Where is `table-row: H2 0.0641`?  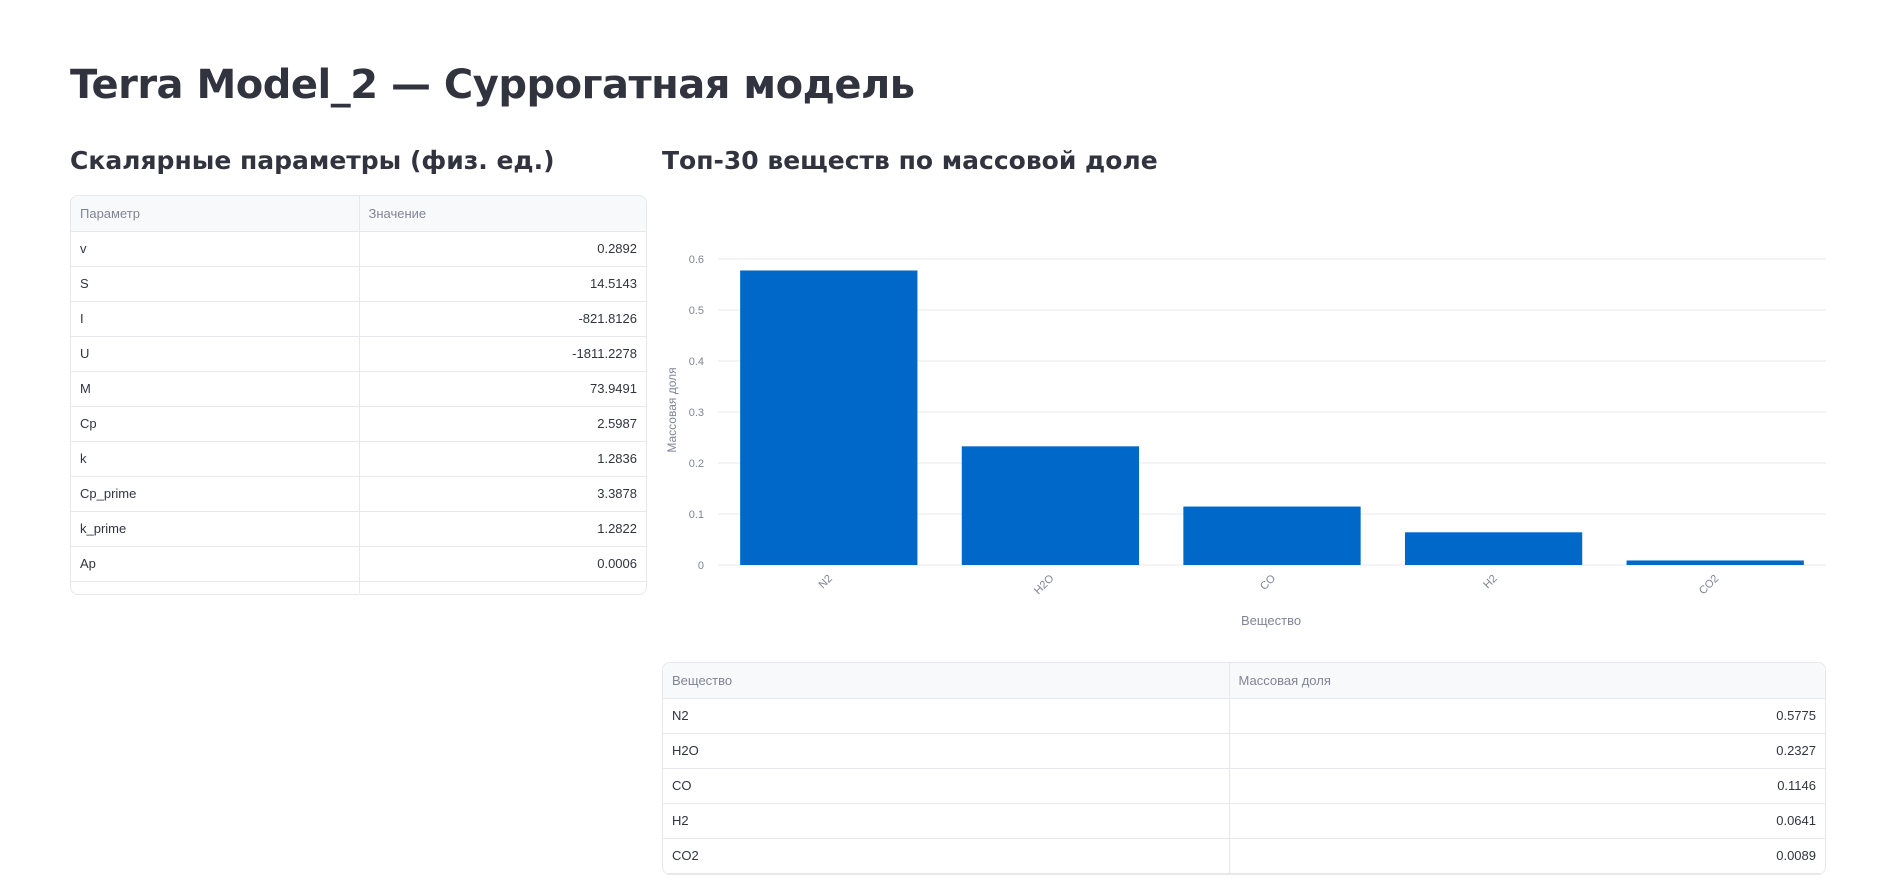 table-row: H2 0.0641 is located at coordinates (1244, 821).